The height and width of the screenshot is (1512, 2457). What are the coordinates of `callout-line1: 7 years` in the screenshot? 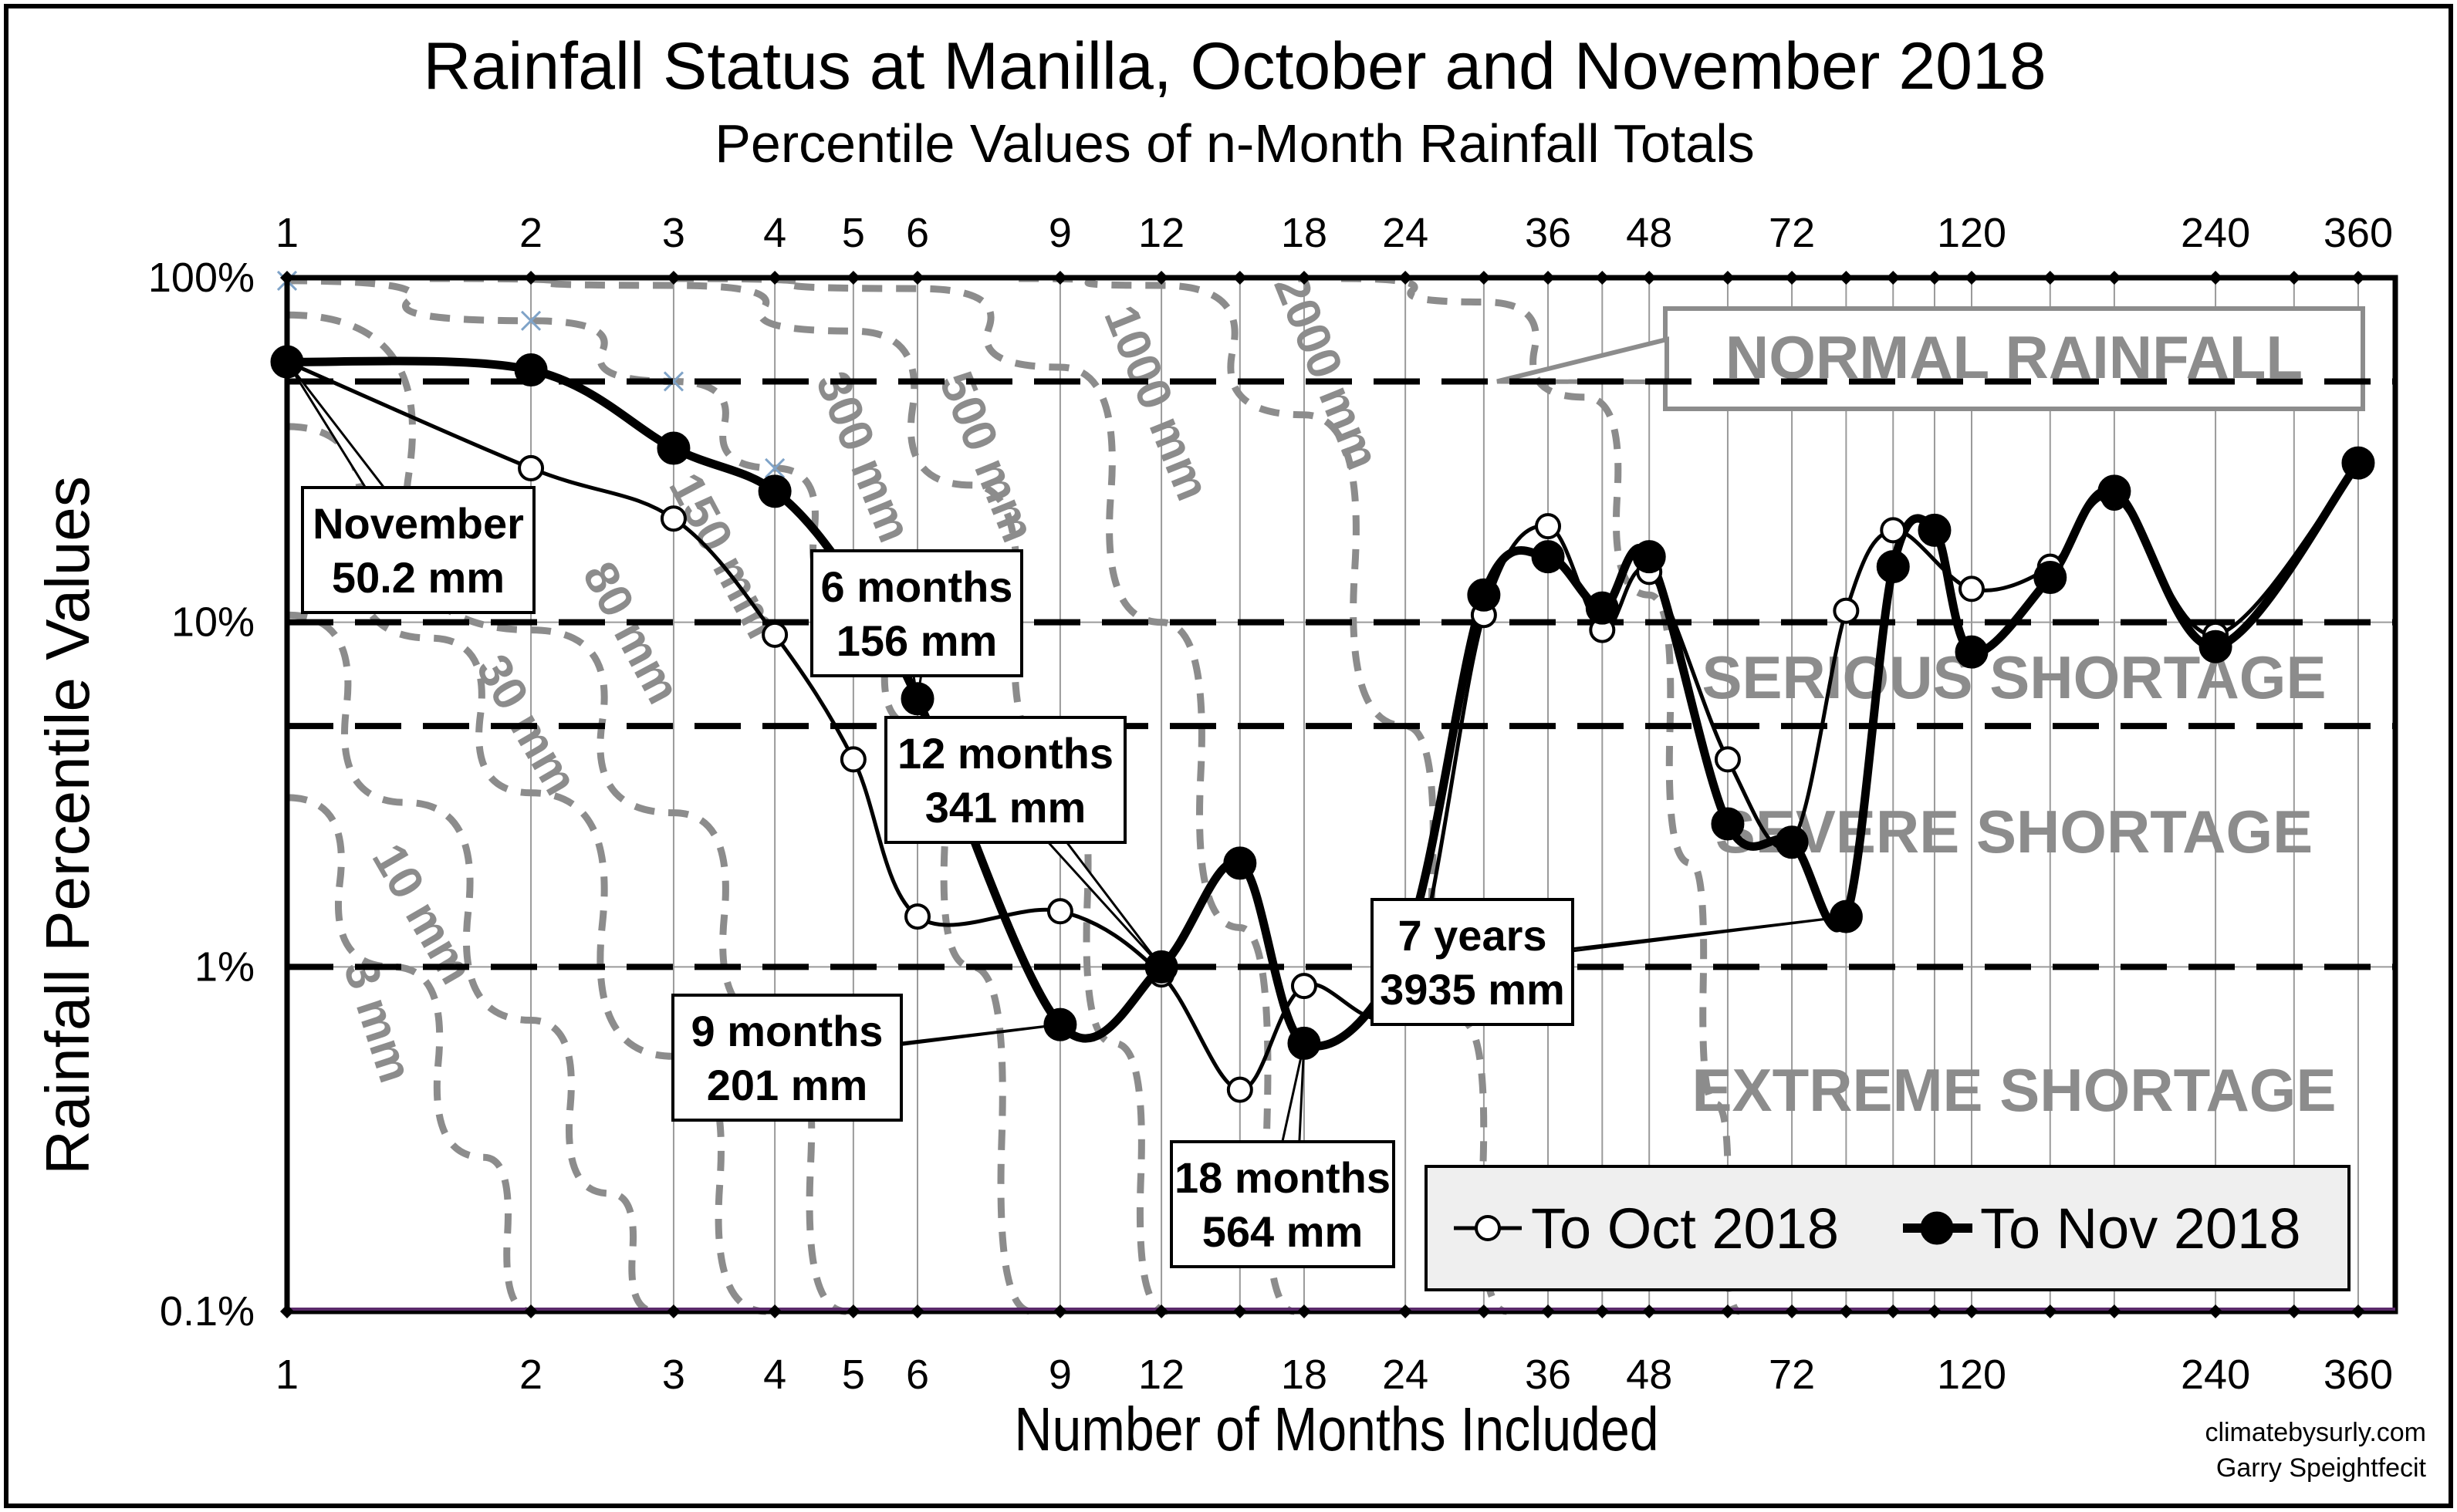 It's located at (1471, 936).